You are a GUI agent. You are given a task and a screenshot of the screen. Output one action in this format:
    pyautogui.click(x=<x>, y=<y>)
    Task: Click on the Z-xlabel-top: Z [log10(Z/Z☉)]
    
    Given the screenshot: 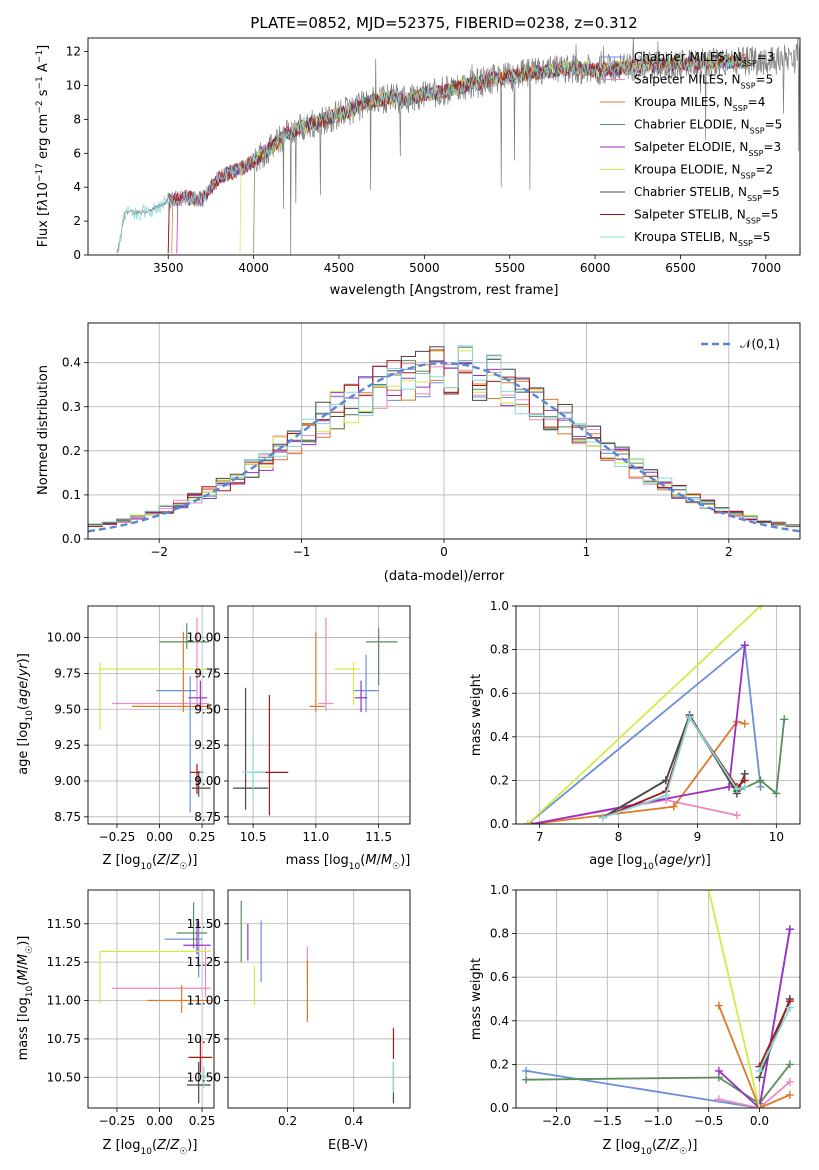 What is the action you would take?
    pyautogui.click(x=150, y=862)
    